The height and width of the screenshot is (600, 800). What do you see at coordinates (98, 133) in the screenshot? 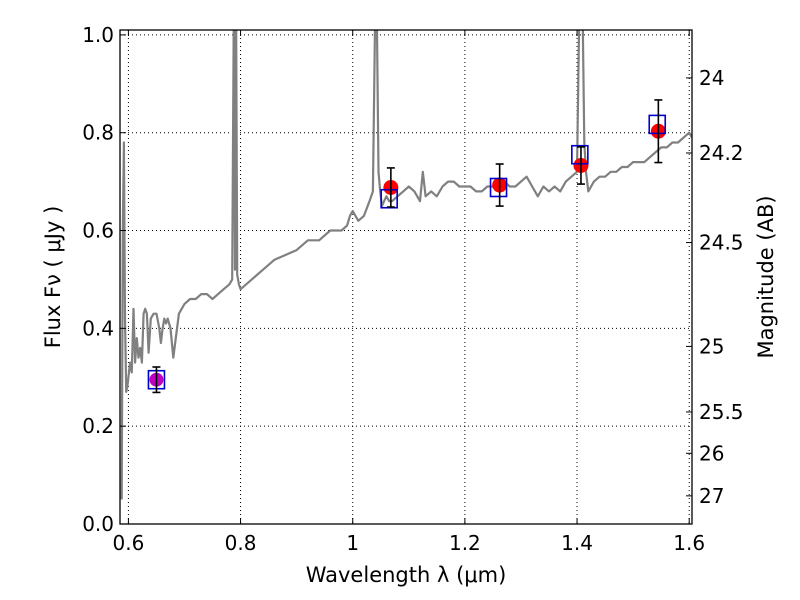
I see `y-tick-label: 0.8` at bounding box center [98, 133].